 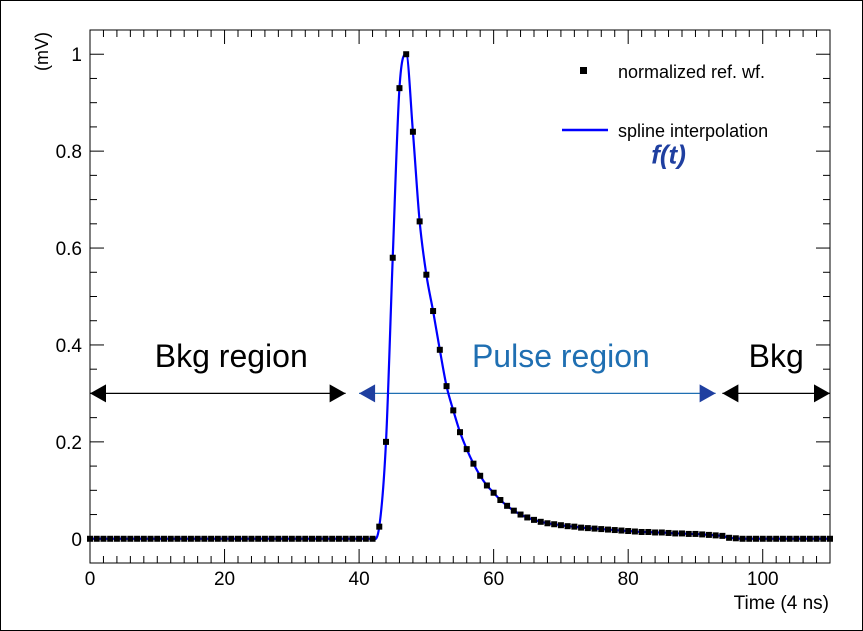 What do you see at coordinates (460, 393) in the screenshot?
I see `region-arrows` at bounding box center [460, 393].